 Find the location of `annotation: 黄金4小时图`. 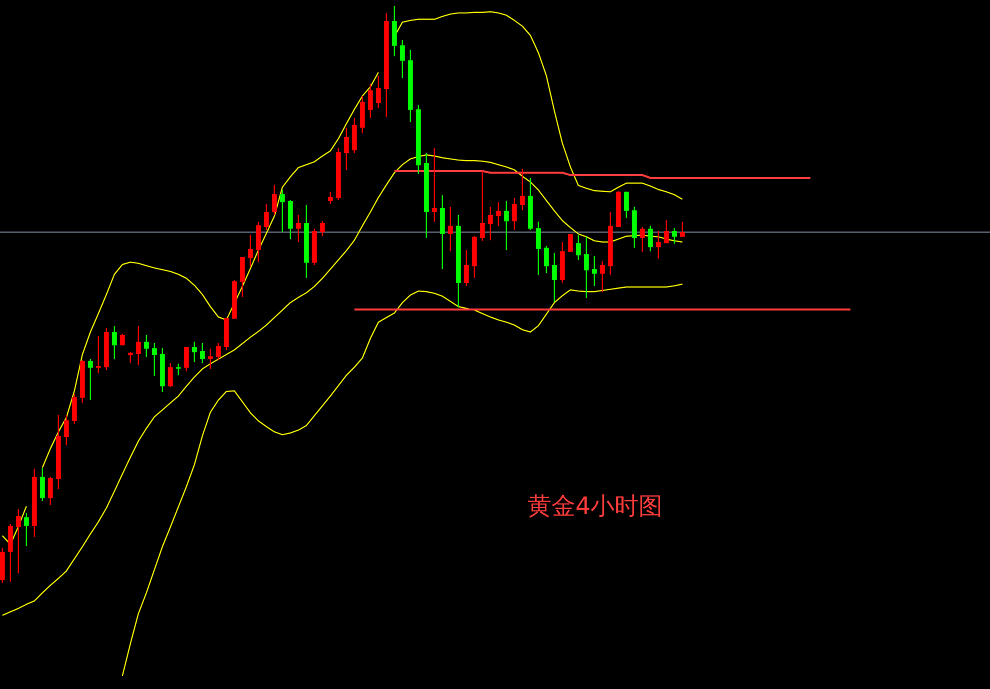

annotation: 黄金4小时图 is located at coordinates (595, 506).